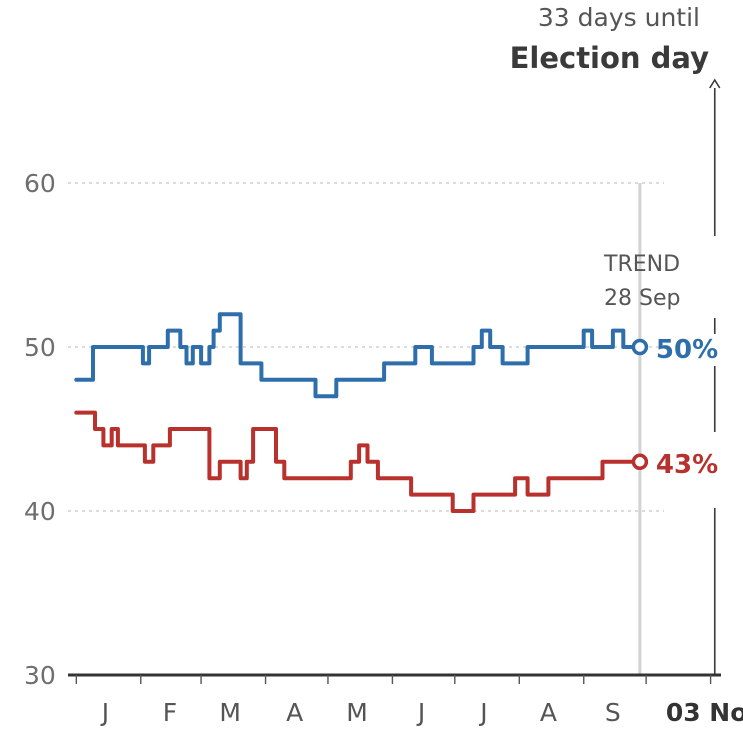 This screenshot has width=743, height=740. What do you see at coordinates (613, 712) in the screenshot?
I see `month-tick-label: S` at bounding box center [613, 712].